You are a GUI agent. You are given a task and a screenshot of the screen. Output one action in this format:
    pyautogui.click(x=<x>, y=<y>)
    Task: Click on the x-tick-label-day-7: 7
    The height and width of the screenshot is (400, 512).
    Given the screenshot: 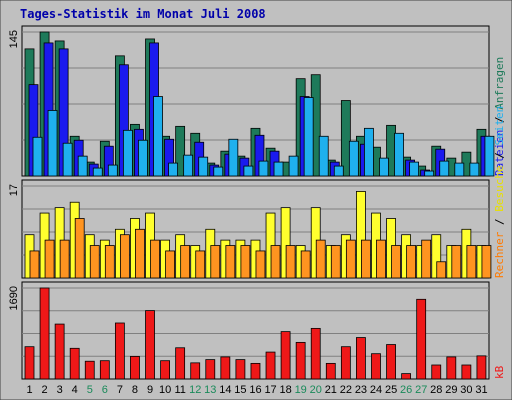 What is the action you would take?
    pyautogui.click(x=120, y=390)
    